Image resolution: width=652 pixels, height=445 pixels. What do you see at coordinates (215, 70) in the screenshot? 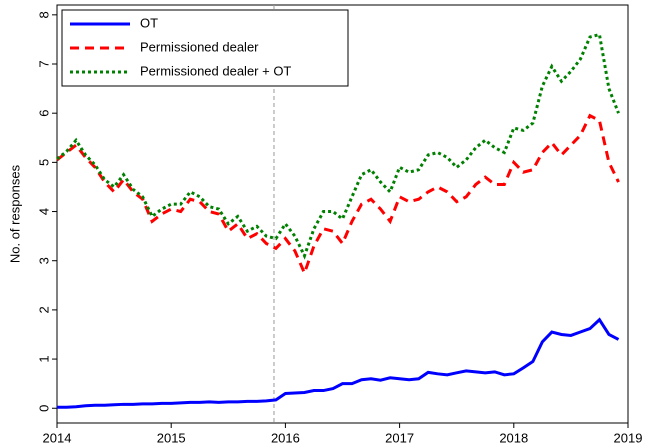
I see `legend-label: Permissioned dealer + OT` at bounding box center [215, 70].